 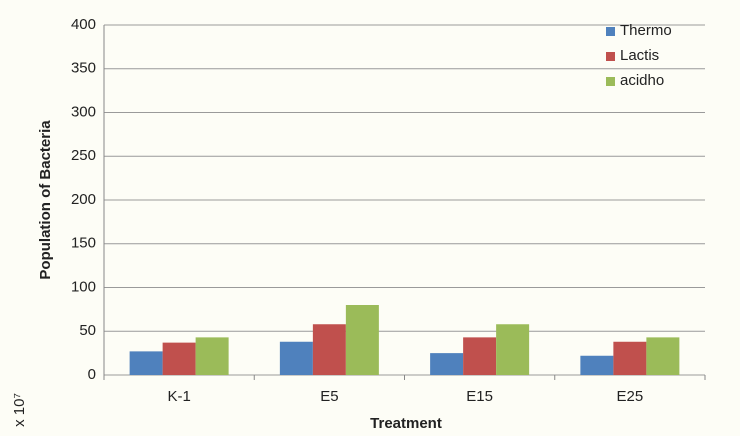 I want to click on y-tick-label: 150, so click(x=83, y=243).